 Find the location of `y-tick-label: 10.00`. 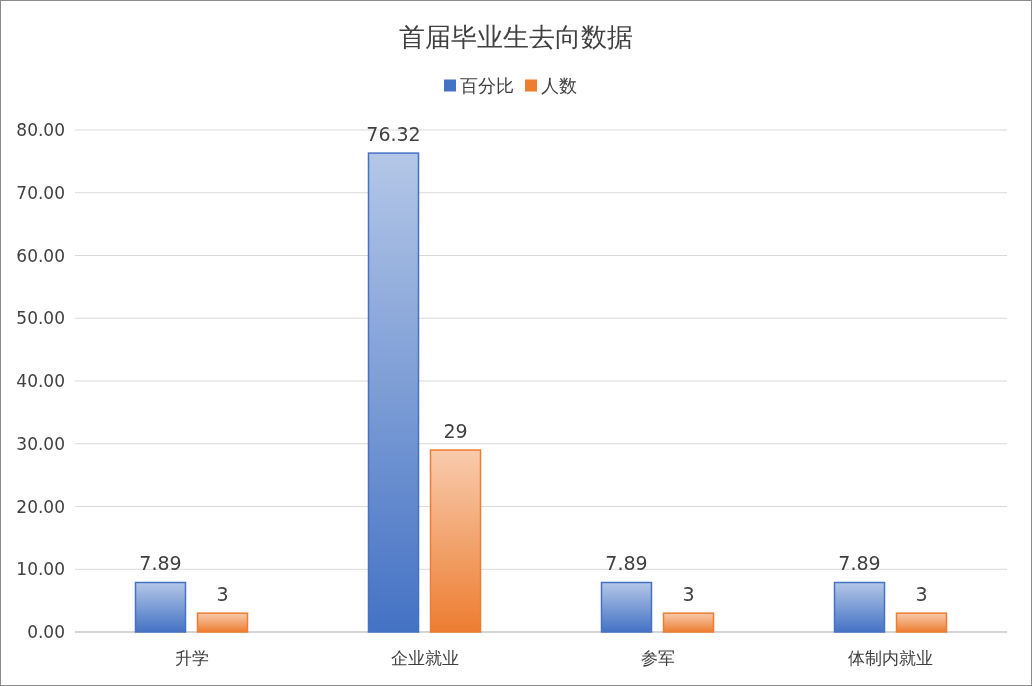

y-tick-label: 10.00 is located at coordinates (40, 569).